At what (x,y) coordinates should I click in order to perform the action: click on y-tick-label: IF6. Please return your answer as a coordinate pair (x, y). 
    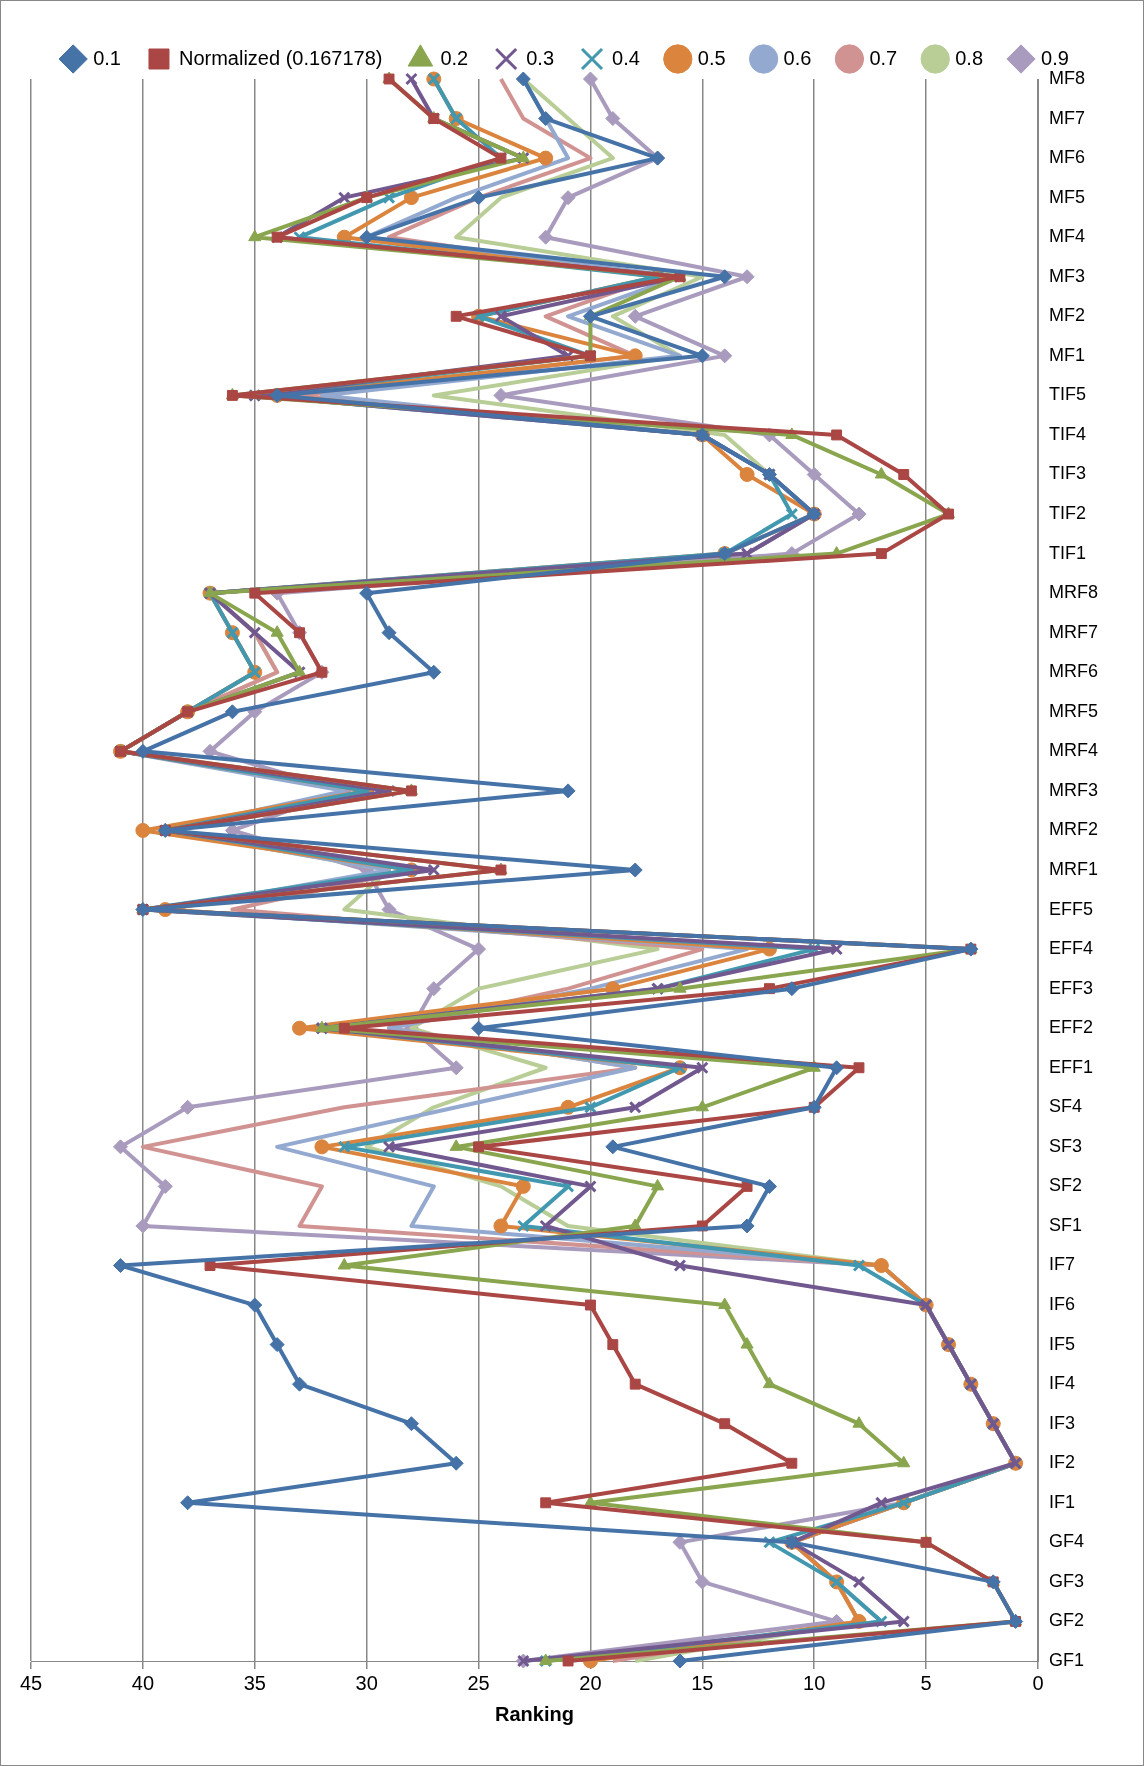
    Looking at the image, I should click on (1062, 1304).